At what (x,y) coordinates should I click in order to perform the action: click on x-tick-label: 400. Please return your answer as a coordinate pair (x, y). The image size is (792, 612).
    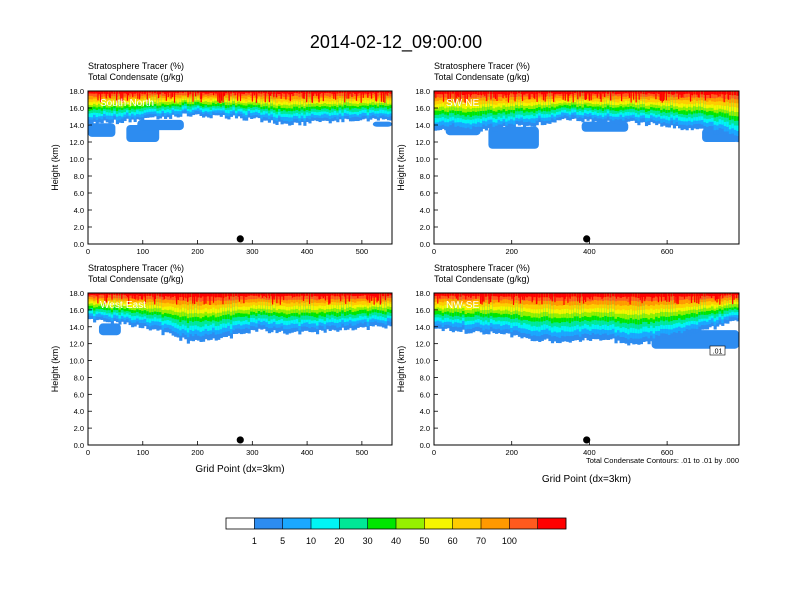
    Looking at the image, I should click on (307, 251).